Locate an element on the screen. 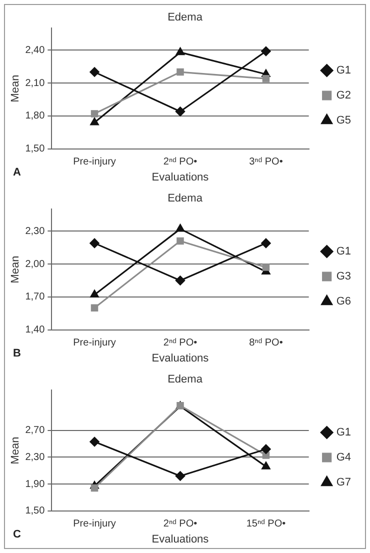  text: A is located at coordinates (17, 172).